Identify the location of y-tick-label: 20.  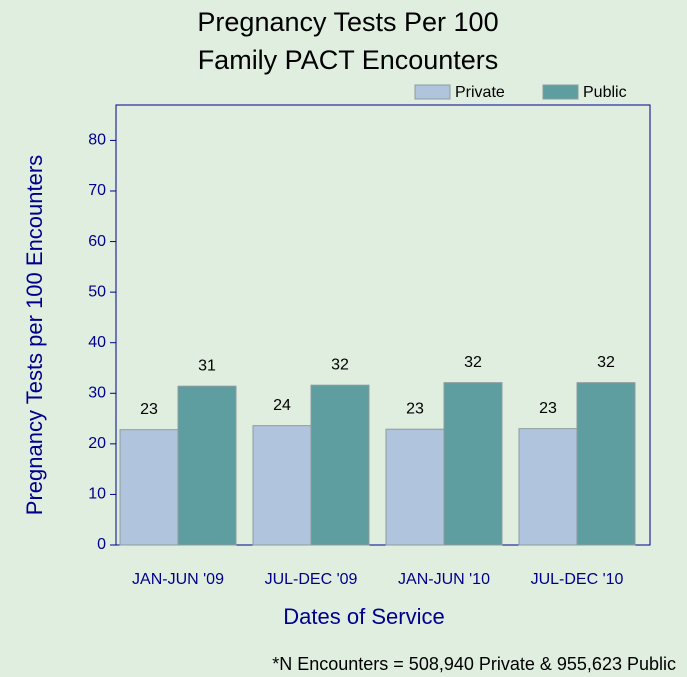
(97, 443).